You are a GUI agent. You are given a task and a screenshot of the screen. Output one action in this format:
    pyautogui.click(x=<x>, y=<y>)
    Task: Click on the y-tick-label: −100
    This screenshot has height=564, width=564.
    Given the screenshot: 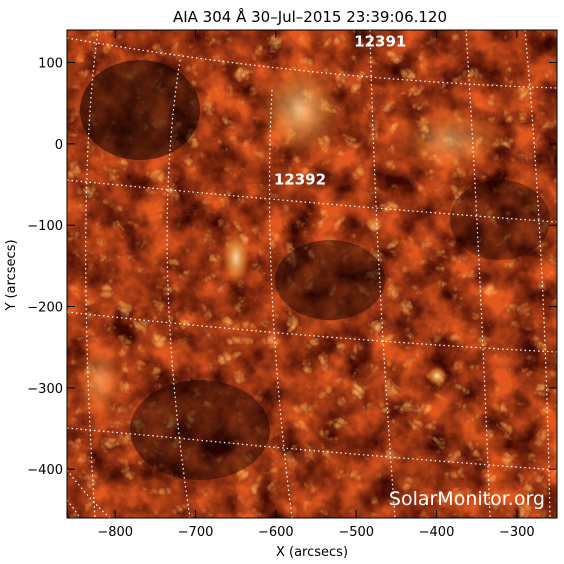 What is the action you would take?
    pyautogui.click(x=45, y=226)
    